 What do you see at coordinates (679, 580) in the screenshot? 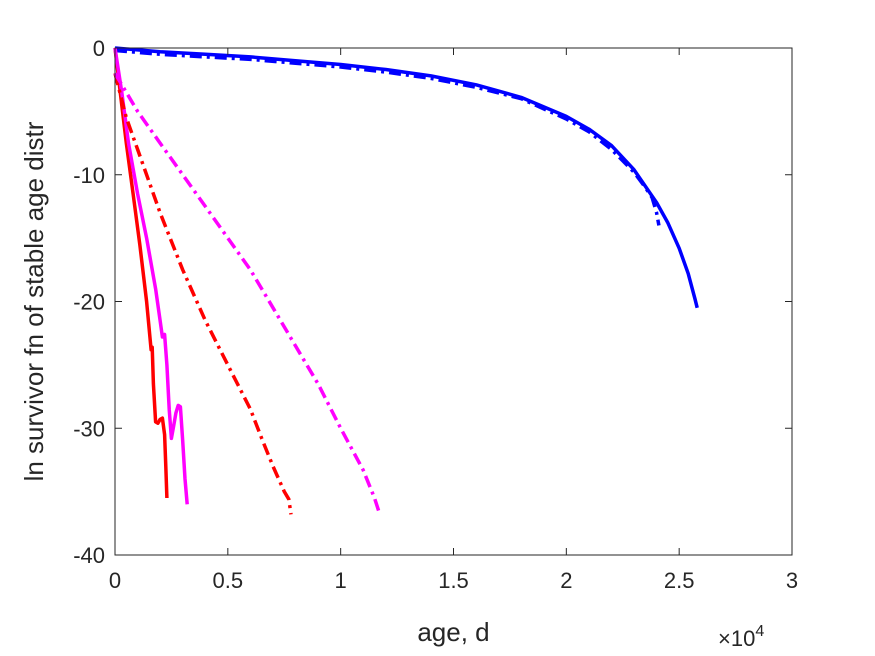
I see `x-tick-label: 2.5` at bounding box center [679, 580].